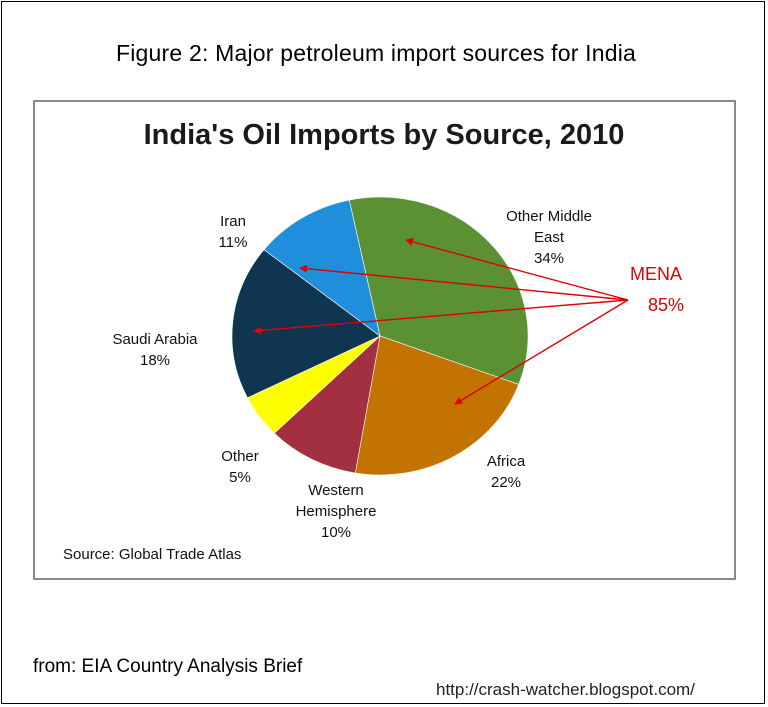  I want to click on mena-value: 85%, so click(666, 305).